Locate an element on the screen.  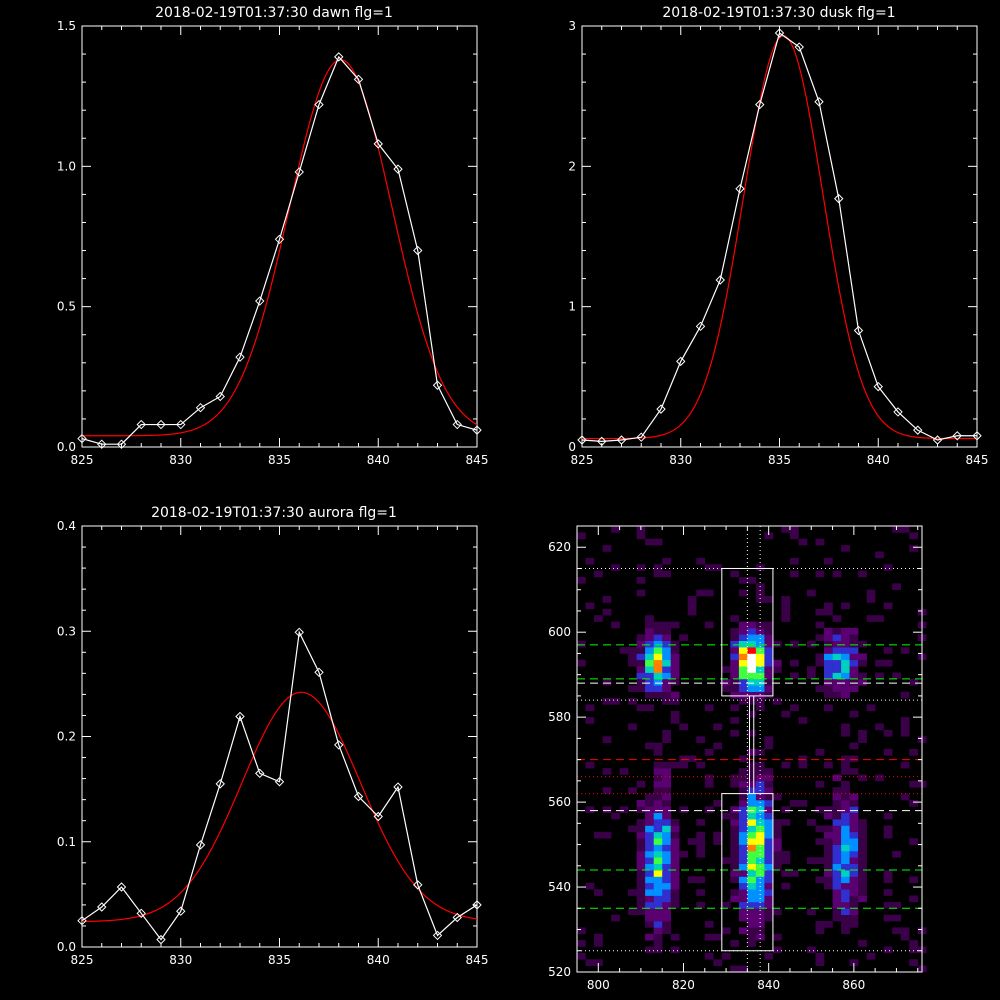
y-tick-label: 620 is located at coordinates (559, 547).